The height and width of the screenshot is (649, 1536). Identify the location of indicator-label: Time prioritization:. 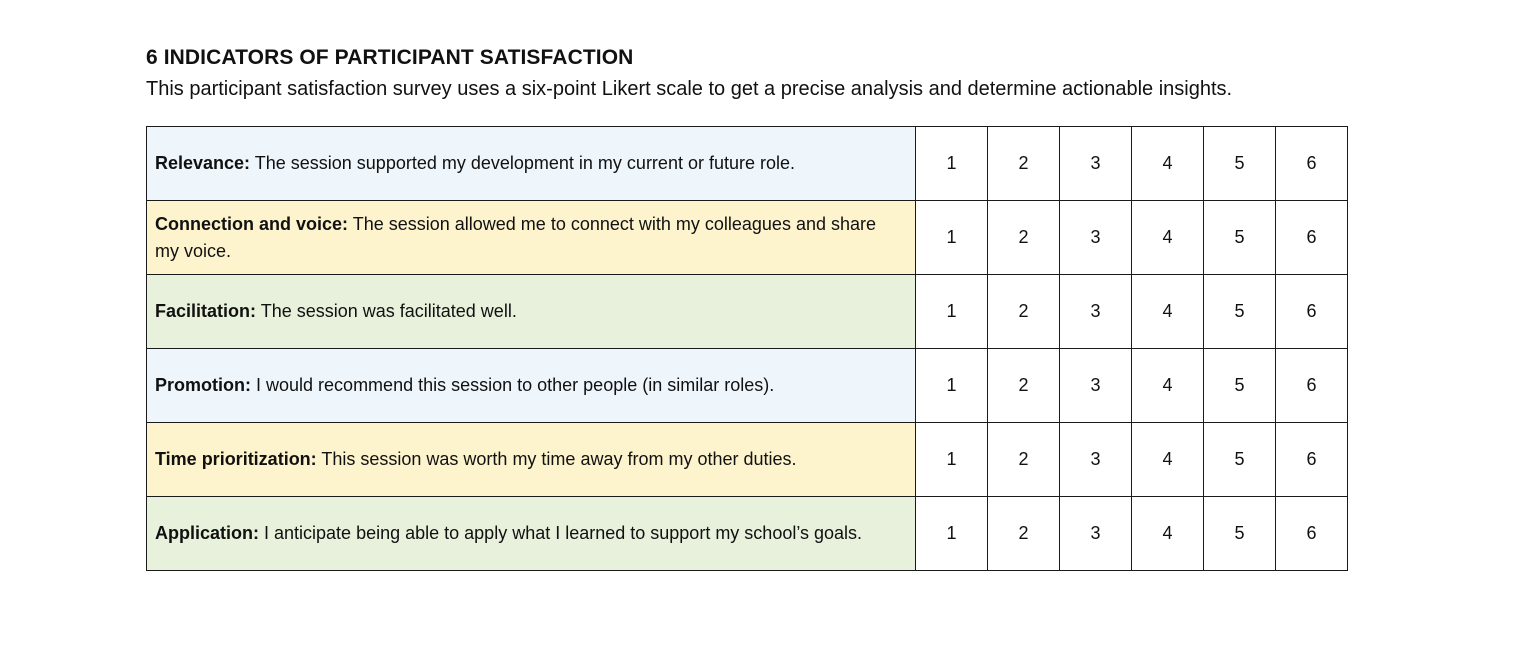
(236, 459).